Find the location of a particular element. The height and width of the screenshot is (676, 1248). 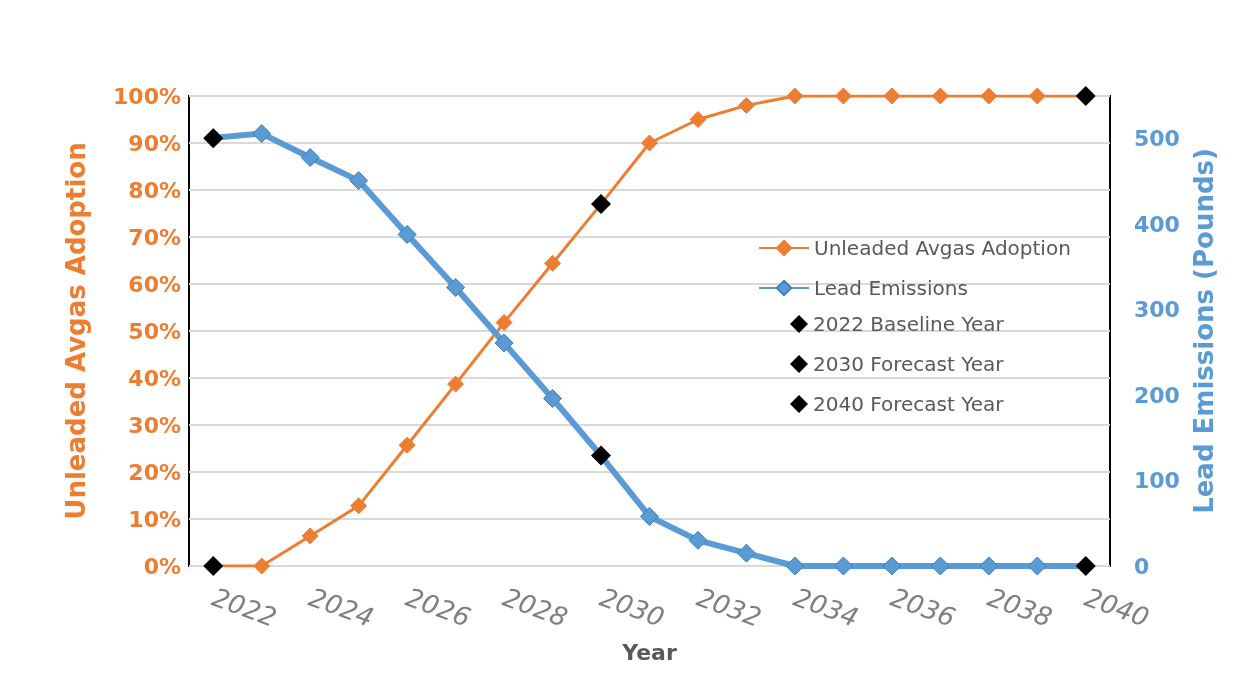

x-tick-label: 2036 is located at coordinates (923, 607).